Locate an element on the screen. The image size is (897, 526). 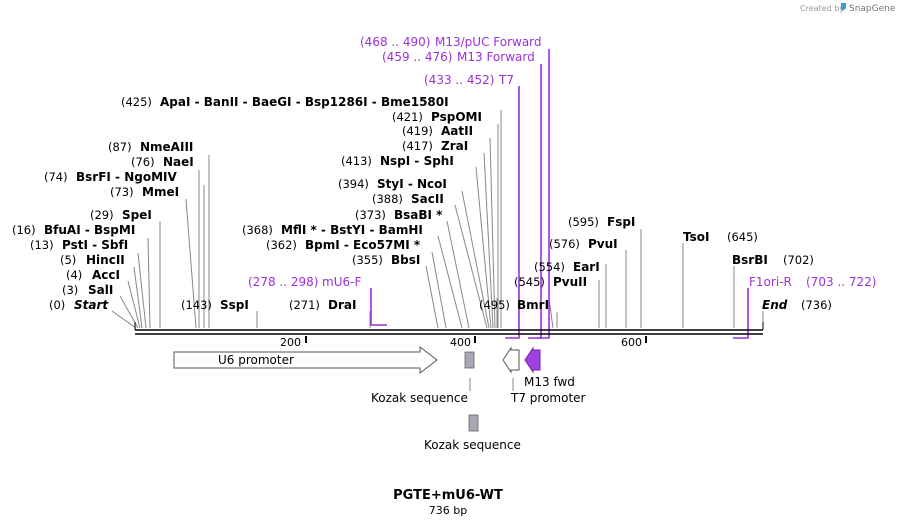
site-label: DraI is located at coordinates (342, 305).